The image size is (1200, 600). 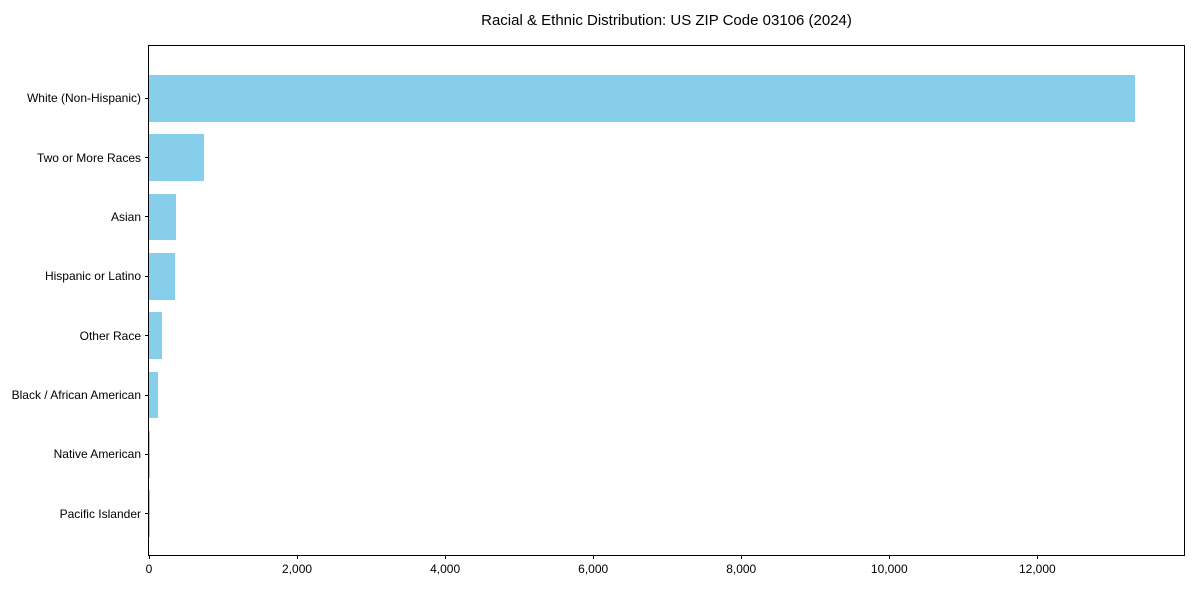 What do you see at coordinates (92, 276) in the screenshot?
I see `y-tick-label-hispanic-or-latino: Hispanic or Latino` at bounding box center [92, 276].